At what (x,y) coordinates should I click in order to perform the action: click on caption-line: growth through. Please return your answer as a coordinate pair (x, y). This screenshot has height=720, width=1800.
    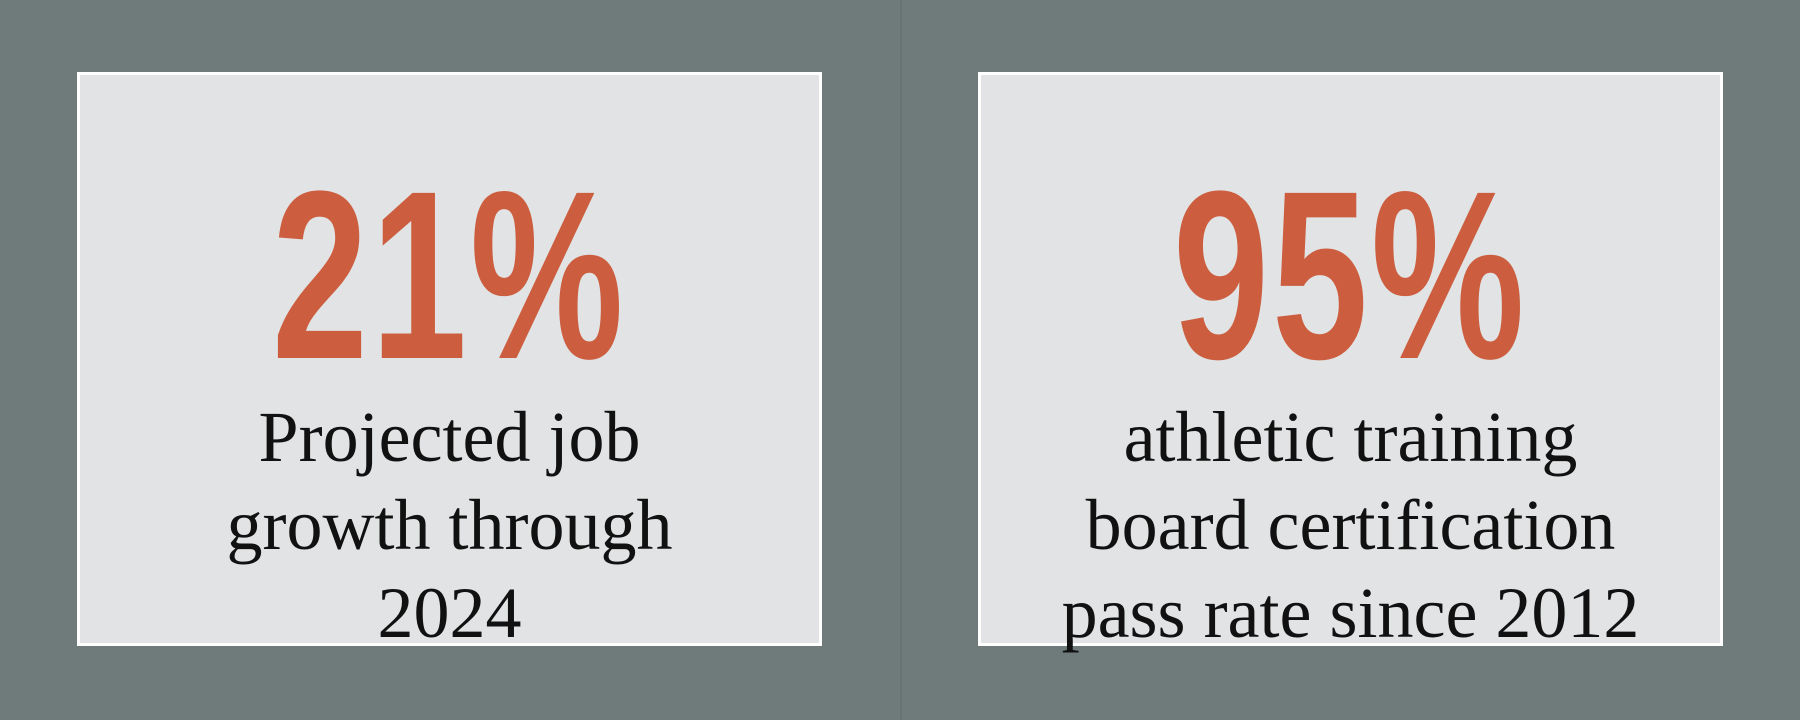
    Looking at the image, I should click on (449, 525).